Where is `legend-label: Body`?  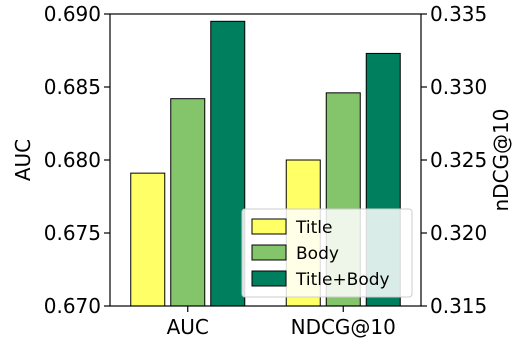
legend-label: Body is located at coordinates (317, 254).